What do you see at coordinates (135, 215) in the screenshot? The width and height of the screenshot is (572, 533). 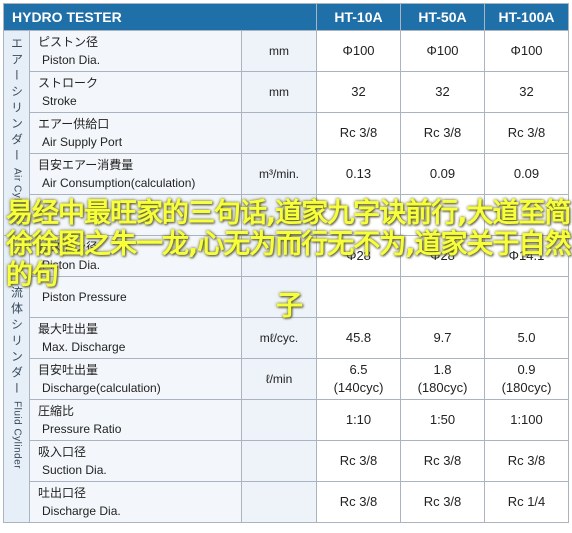 I see `item-cell` at bounding box center [135, 215].